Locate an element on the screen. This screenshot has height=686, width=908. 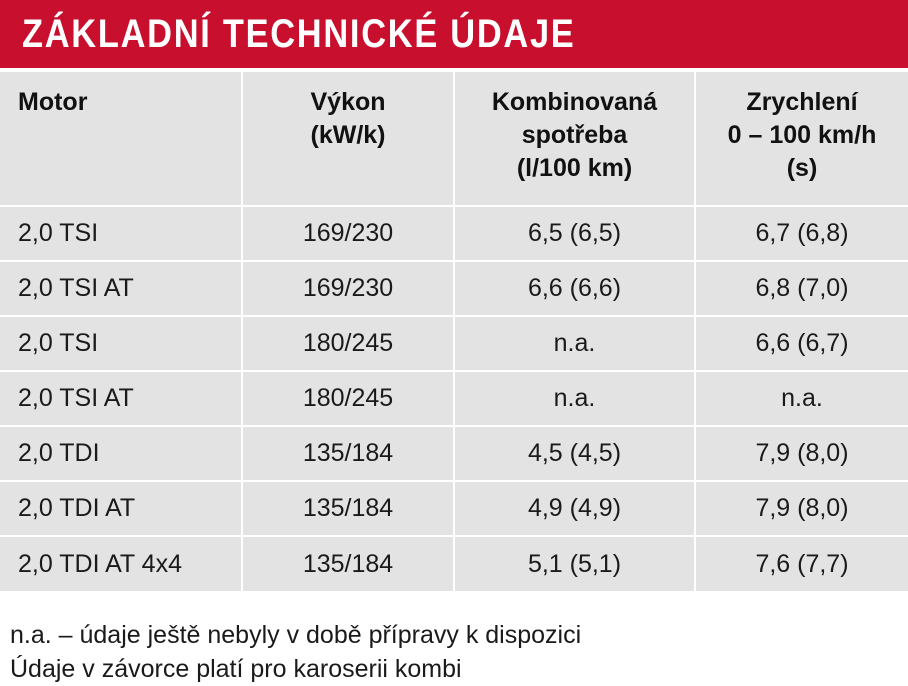
table-row: 2,0 TSI AT 180/245 n.a. n.a. is located at coordinates (454, 398).